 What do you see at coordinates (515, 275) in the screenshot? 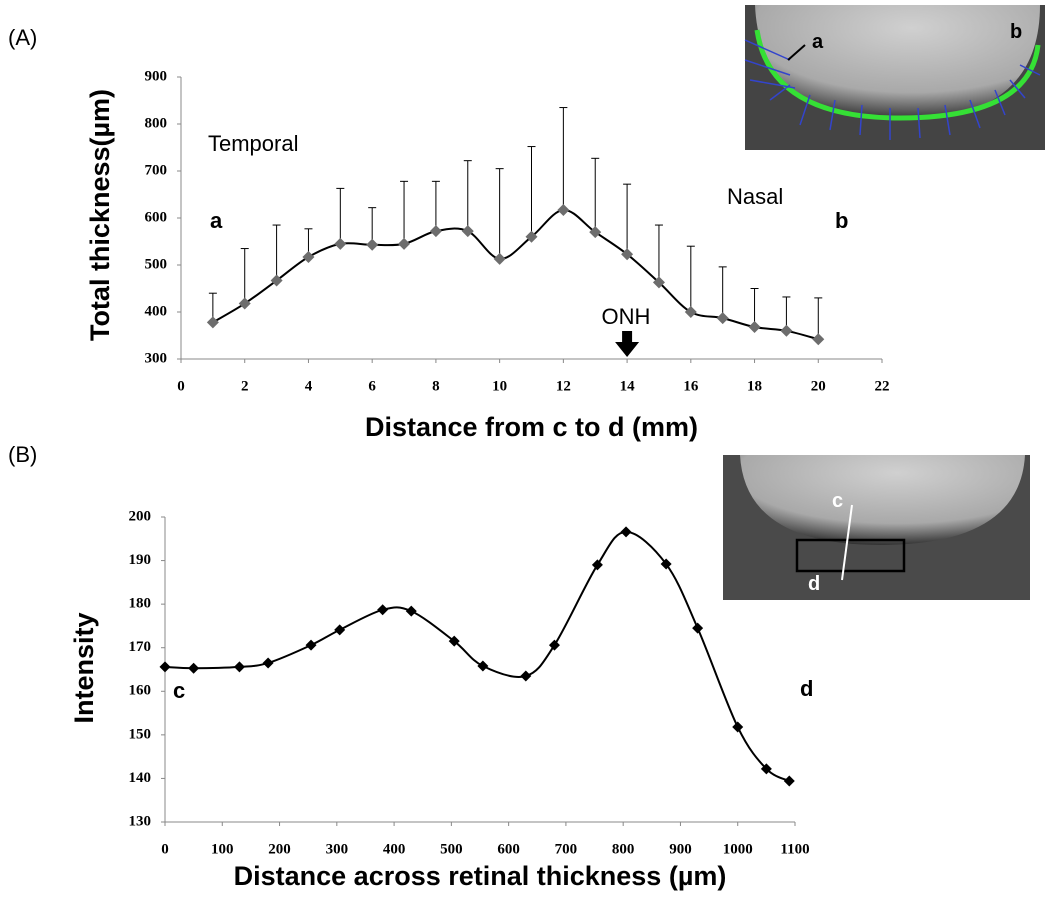
I see `line` at bounding box center [515, 275].